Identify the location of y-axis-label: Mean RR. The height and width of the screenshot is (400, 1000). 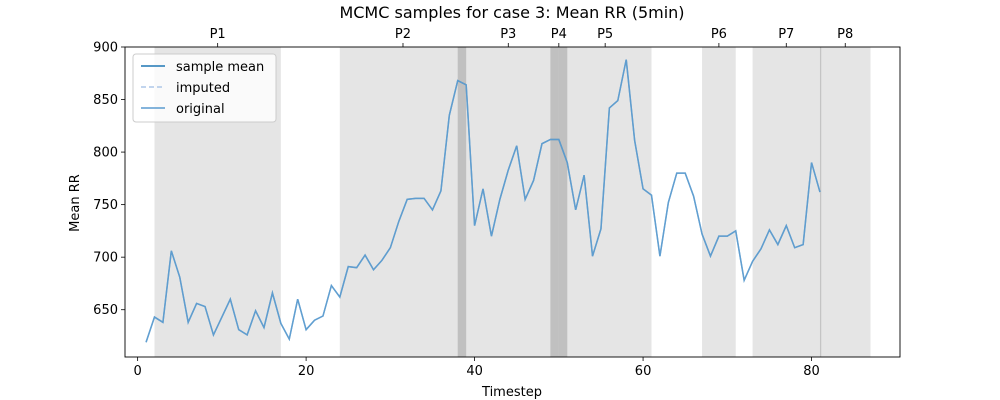
(75, 203).